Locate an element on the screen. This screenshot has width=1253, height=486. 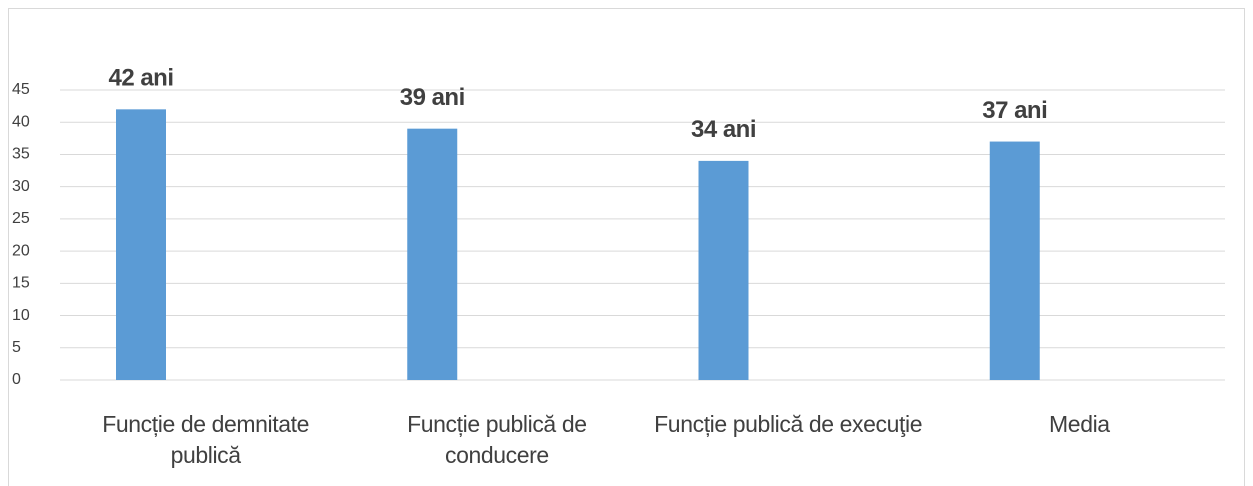
value-label: 42 ani is located at coordinates (140, 78).